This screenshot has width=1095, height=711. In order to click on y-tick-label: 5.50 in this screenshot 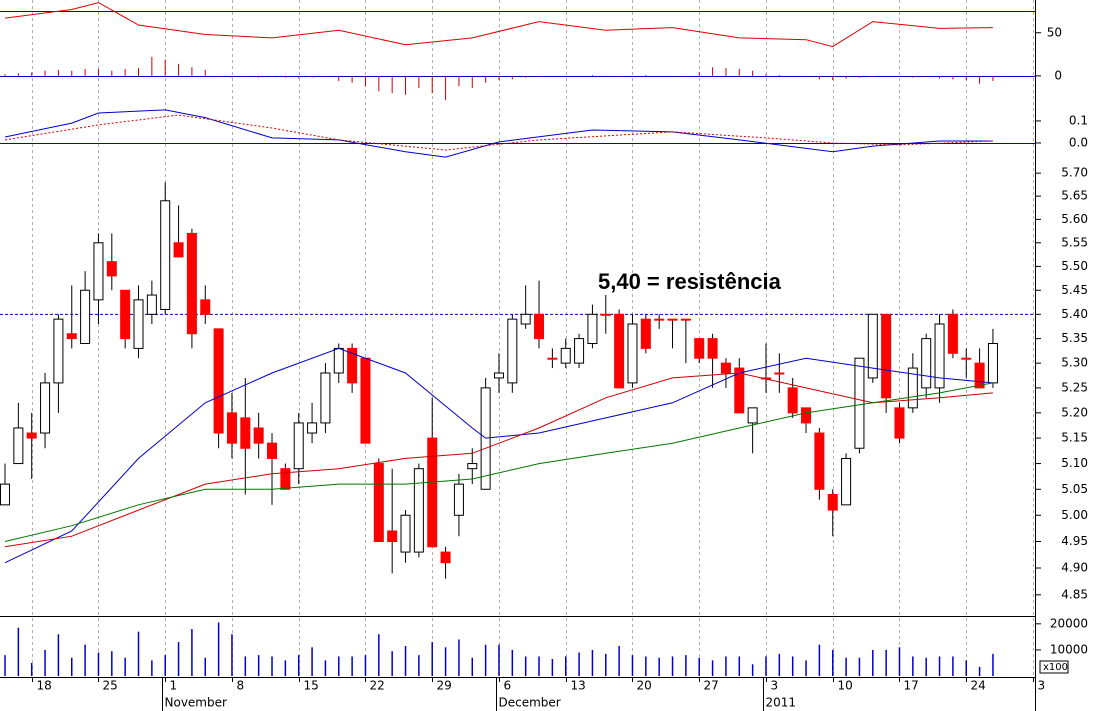, I will do `click(1074, 266)`.